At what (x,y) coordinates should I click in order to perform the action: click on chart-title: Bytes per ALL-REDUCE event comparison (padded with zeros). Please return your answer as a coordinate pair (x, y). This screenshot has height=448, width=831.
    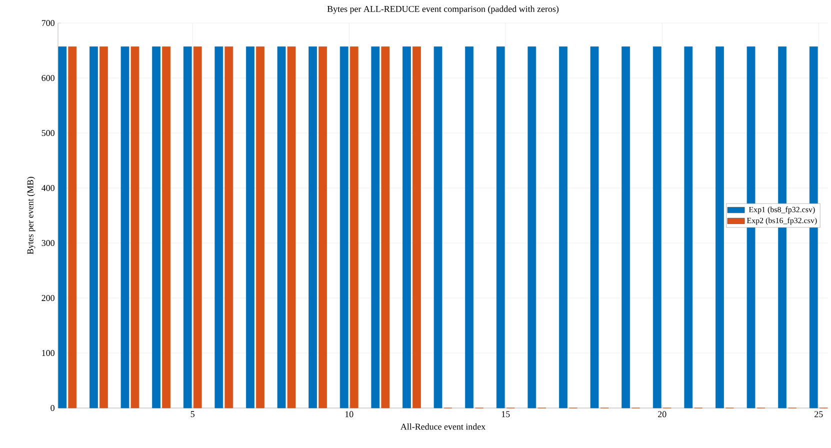
    Looking at the image, I should click on (443, 10).